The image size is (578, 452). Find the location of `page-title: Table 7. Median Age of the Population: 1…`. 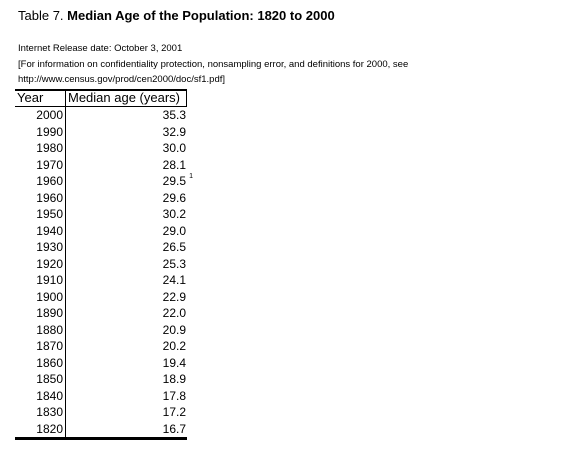

page-title: Table 7. Median Age of the Population: 1… is located at coordinates (176, 16).